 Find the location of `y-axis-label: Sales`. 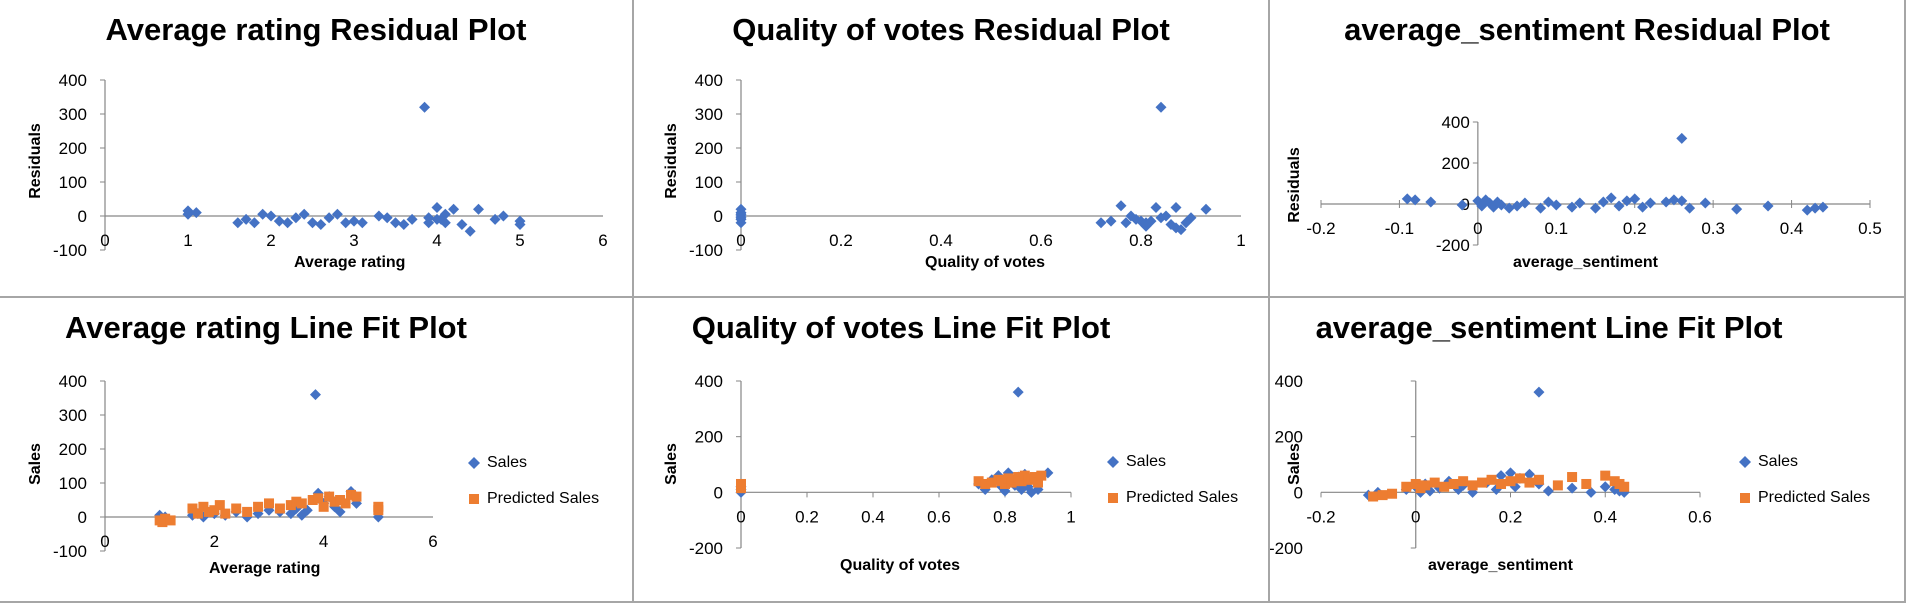

y-axis-label: Sales is located at coordinates (671, 464).